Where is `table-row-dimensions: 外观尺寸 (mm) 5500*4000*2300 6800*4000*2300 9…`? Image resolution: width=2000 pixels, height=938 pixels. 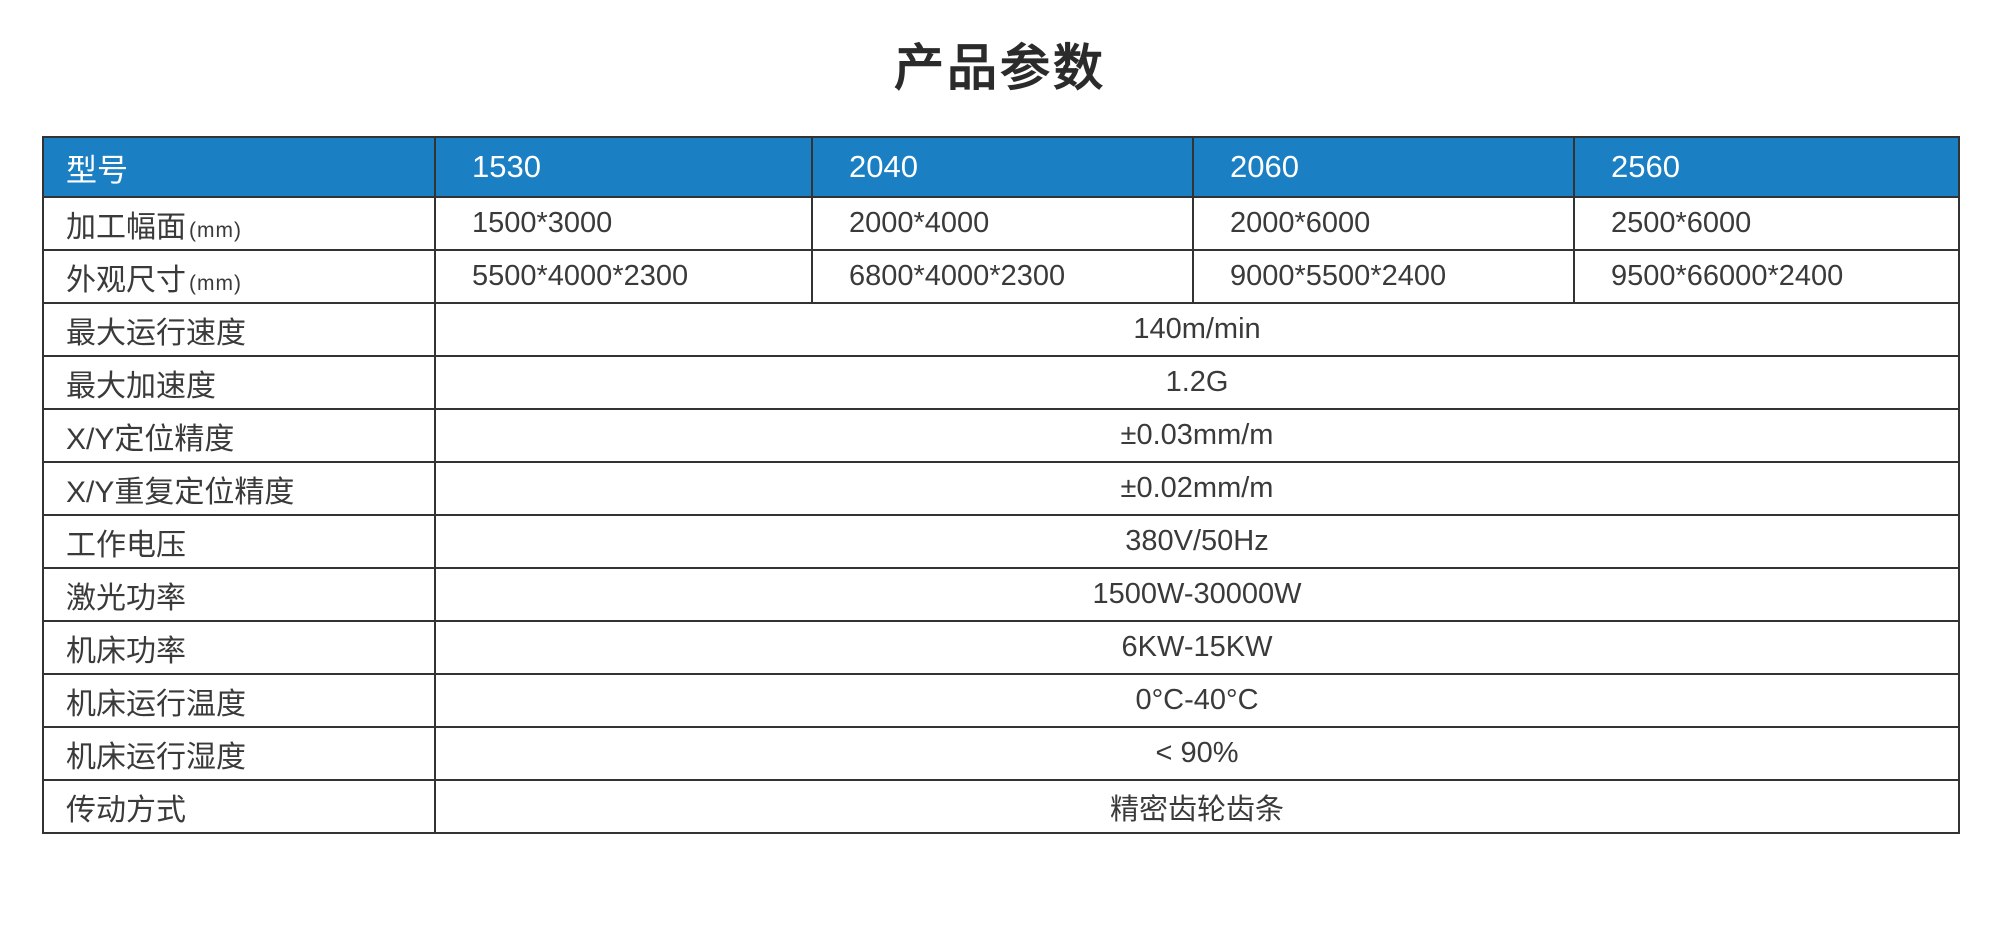 table-row-dimensions: 外观尺寸 (mm) 5500*4000*2300 6800*4000*2300 9… is located at coordinates (1001, 276).